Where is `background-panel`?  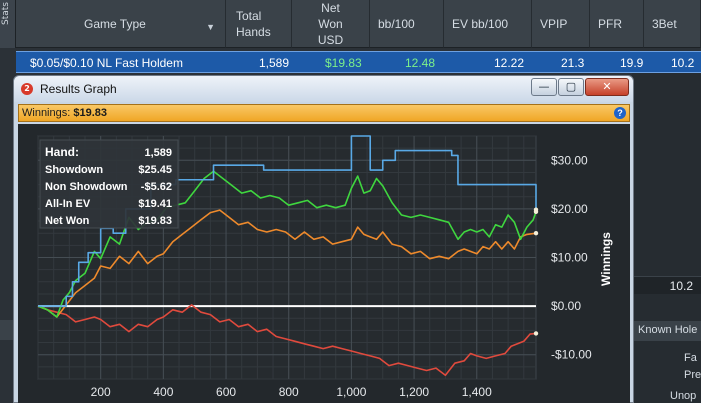
background-panel is located at coordinates (666, 238).